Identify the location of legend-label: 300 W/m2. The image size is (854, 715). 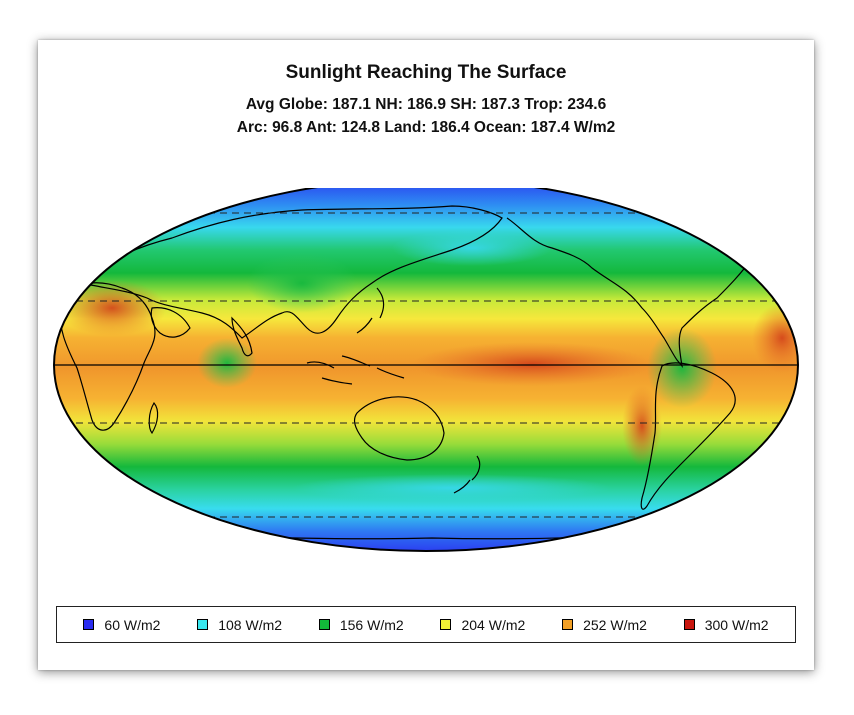
(736, 624).